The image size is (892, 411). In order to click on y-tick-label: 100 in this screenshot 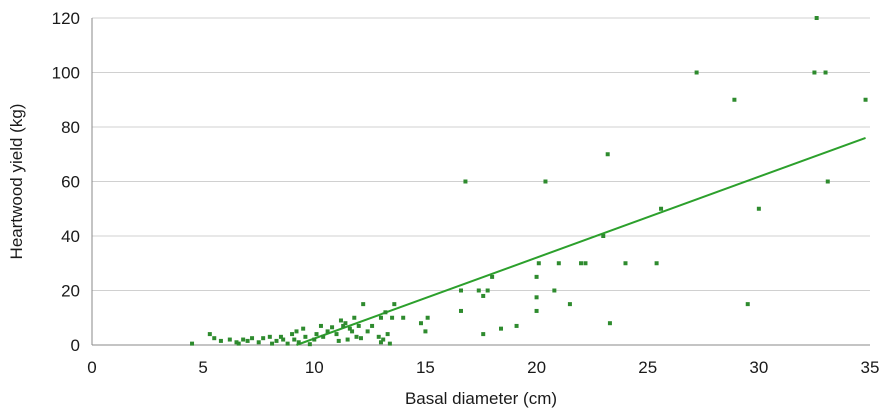, I will do `click(66, 73)`.